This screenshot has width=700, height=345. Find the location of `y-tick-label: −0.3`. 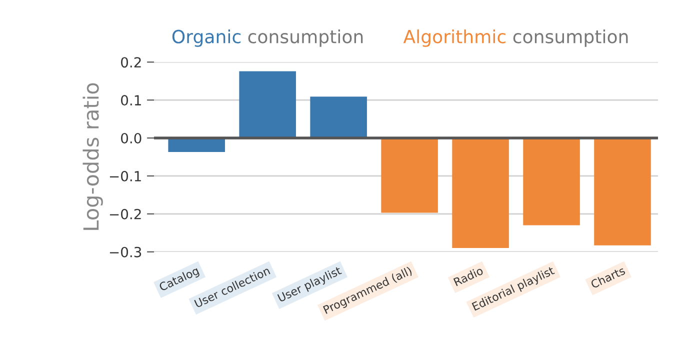

y-tick-label: −0.3 is located at coordinates (126, 252).